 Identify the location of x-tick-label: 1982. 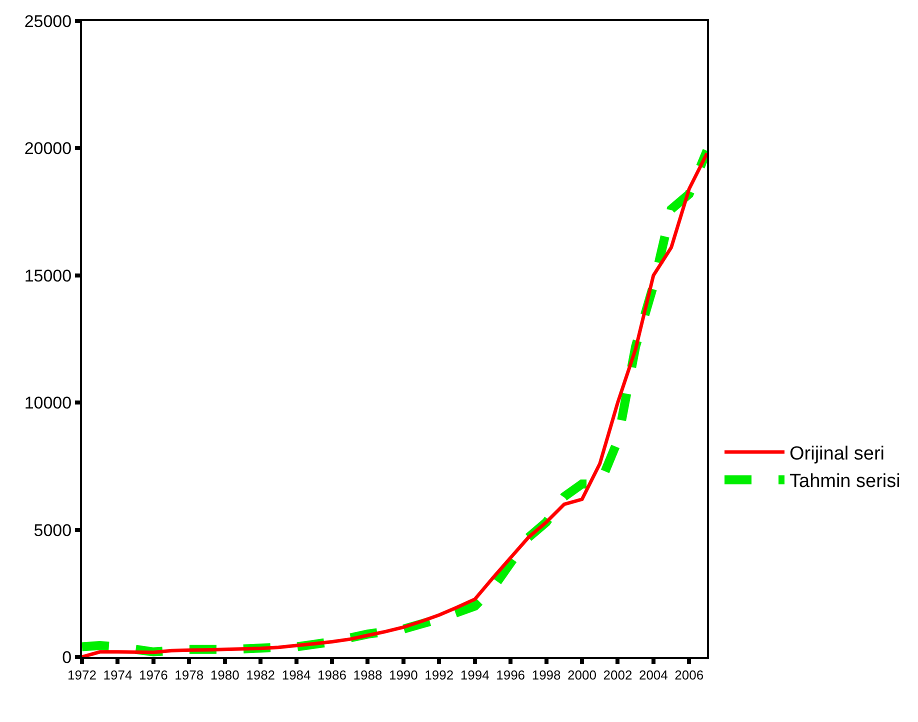
(261, 675).